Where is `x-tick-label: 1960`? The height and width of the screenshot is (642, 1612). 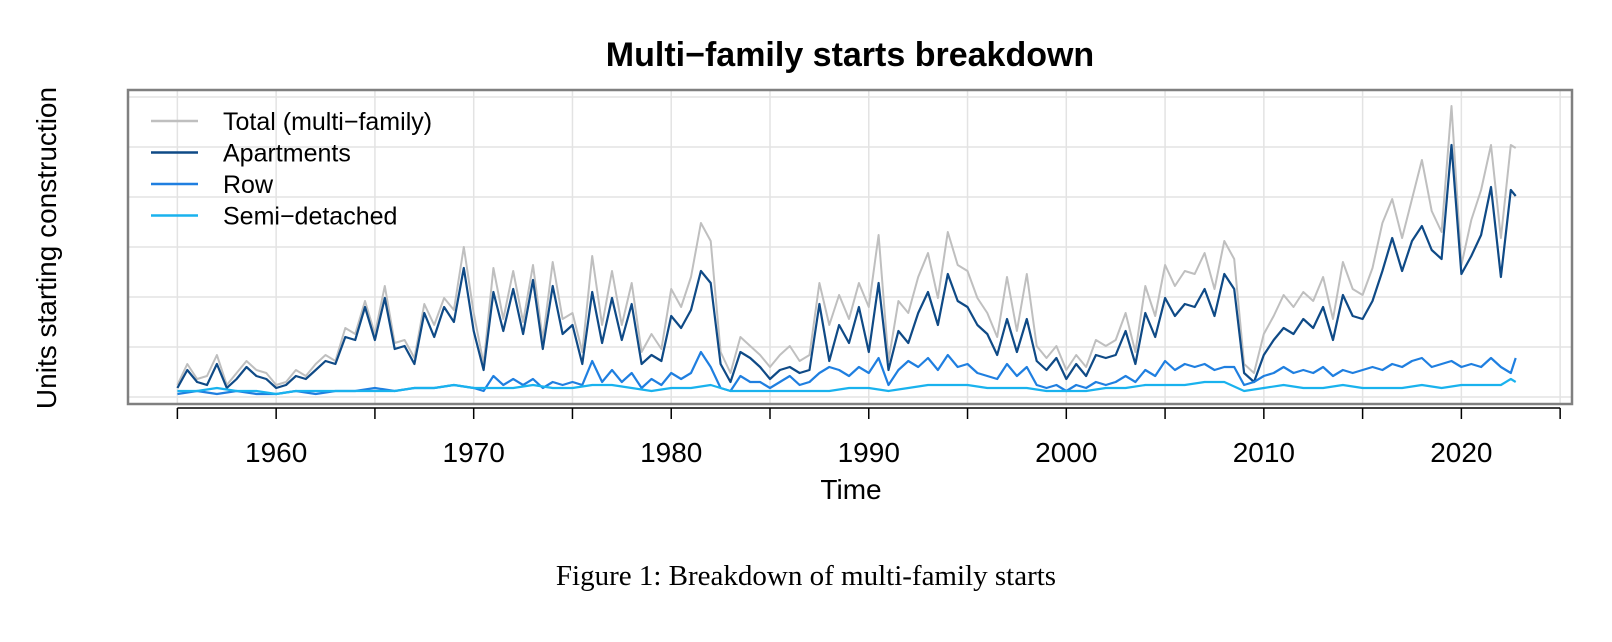
x-tick-label: 1960 is located at coordinates (276, 452).